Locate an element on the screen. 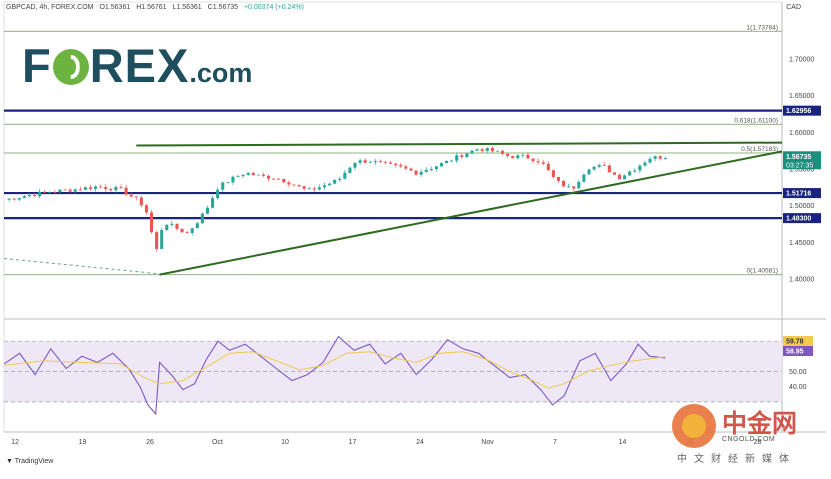 This screenshot has width=831, height=479. tradingview-credit: ▼ TradingView is located at coordinates (29, 461).